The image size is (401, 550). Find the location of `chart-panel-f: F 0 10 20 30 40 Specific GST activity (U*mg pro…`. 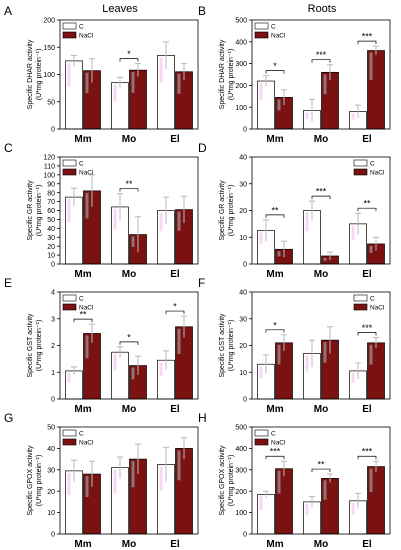

chart-panel-f: F 0 10 20 30 40 Specific GST activity (U*mg pro… is located at coordinates (294, 345).